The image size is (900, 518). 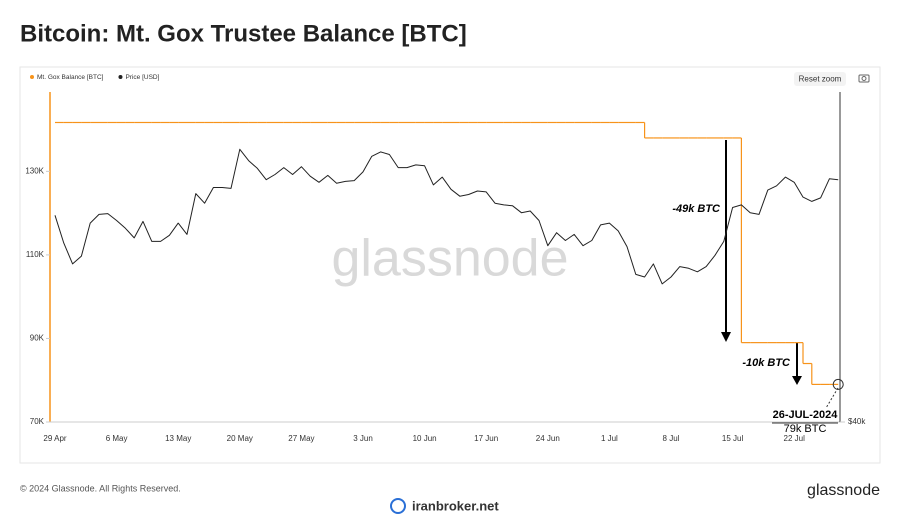 What do you see at coordinates (178, 438) in the screenshot?
I see `x-tick-label: 13 May` at bounding box center [178, 438].